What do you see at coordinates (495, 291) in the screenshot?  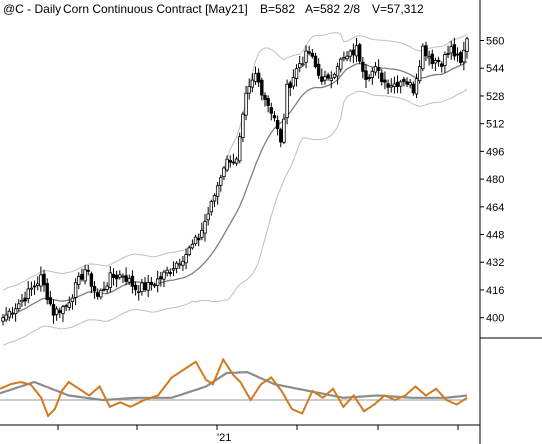 I see `price-tick-label: 416` at bounding box center [495, 291].